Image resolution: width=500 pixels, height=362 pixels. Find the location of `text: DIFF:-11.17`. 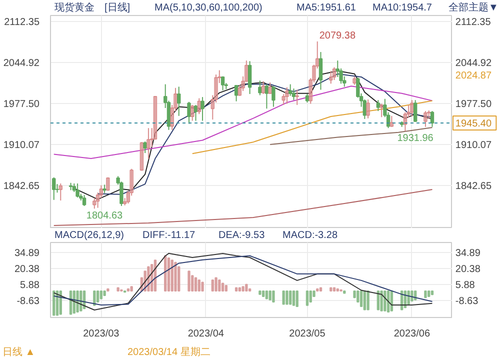

text: DIFF:-11.17 is located at coordinates (169, 236).